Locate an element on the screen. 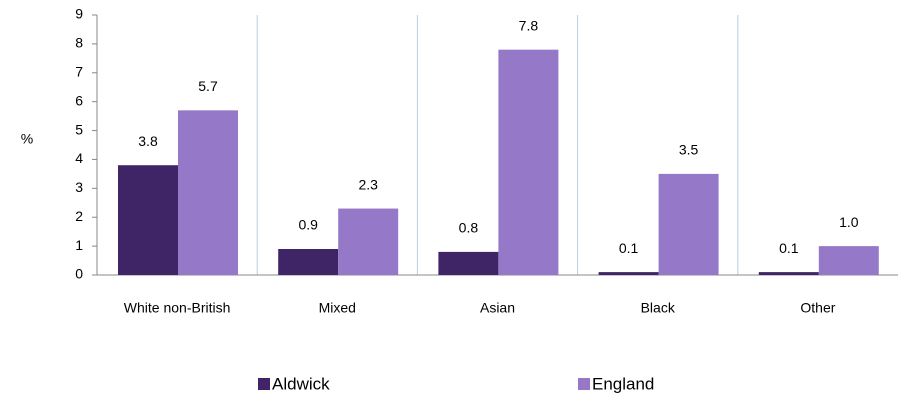 The width and height of the screenshot is (899, 404). data-label: 3.8 is located at coordinates (148, 141).